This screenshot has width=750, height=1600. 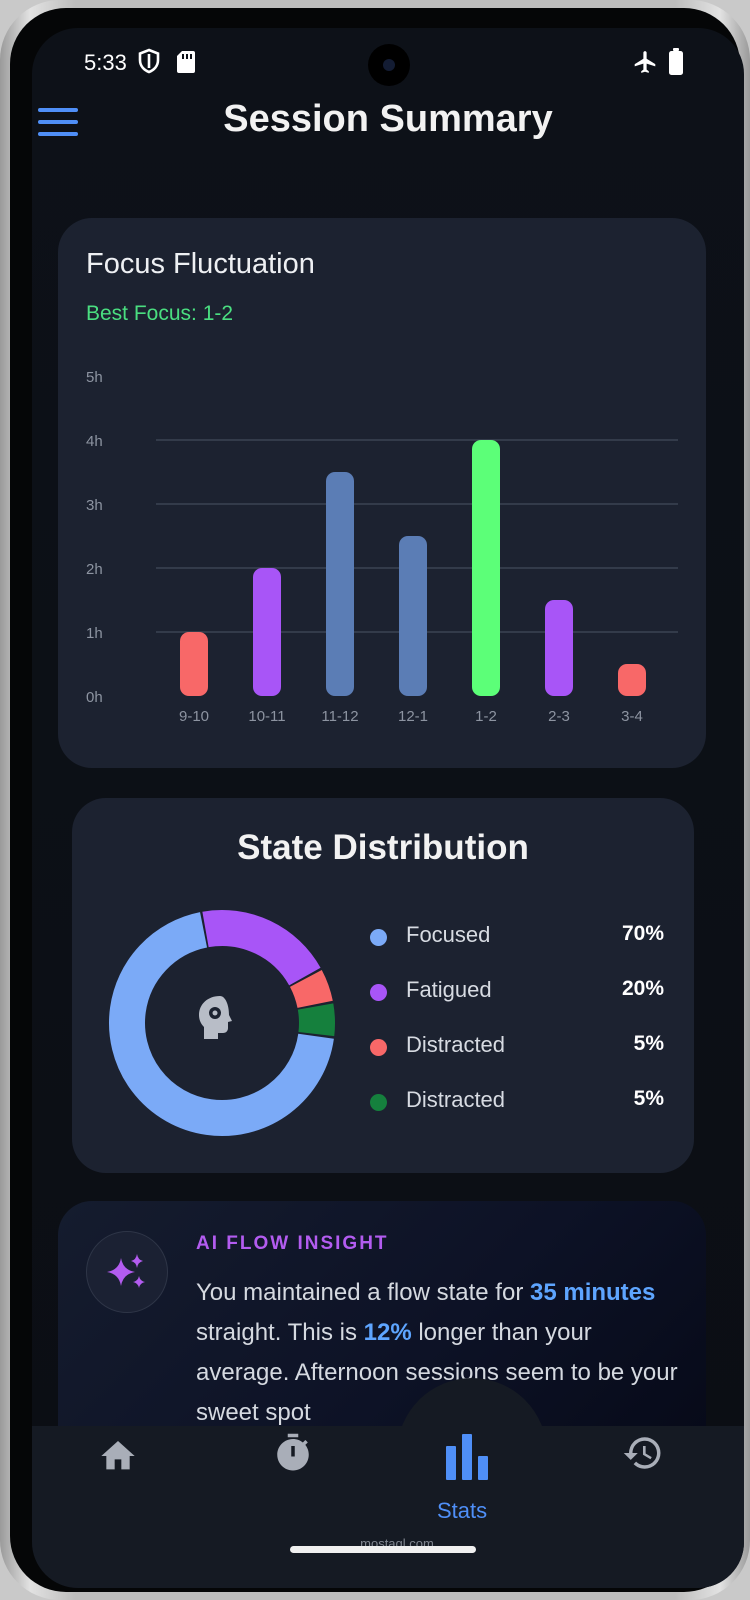 I want to click on insight-text-part: You maintained a flow state for, so click(x=363, y=1292).